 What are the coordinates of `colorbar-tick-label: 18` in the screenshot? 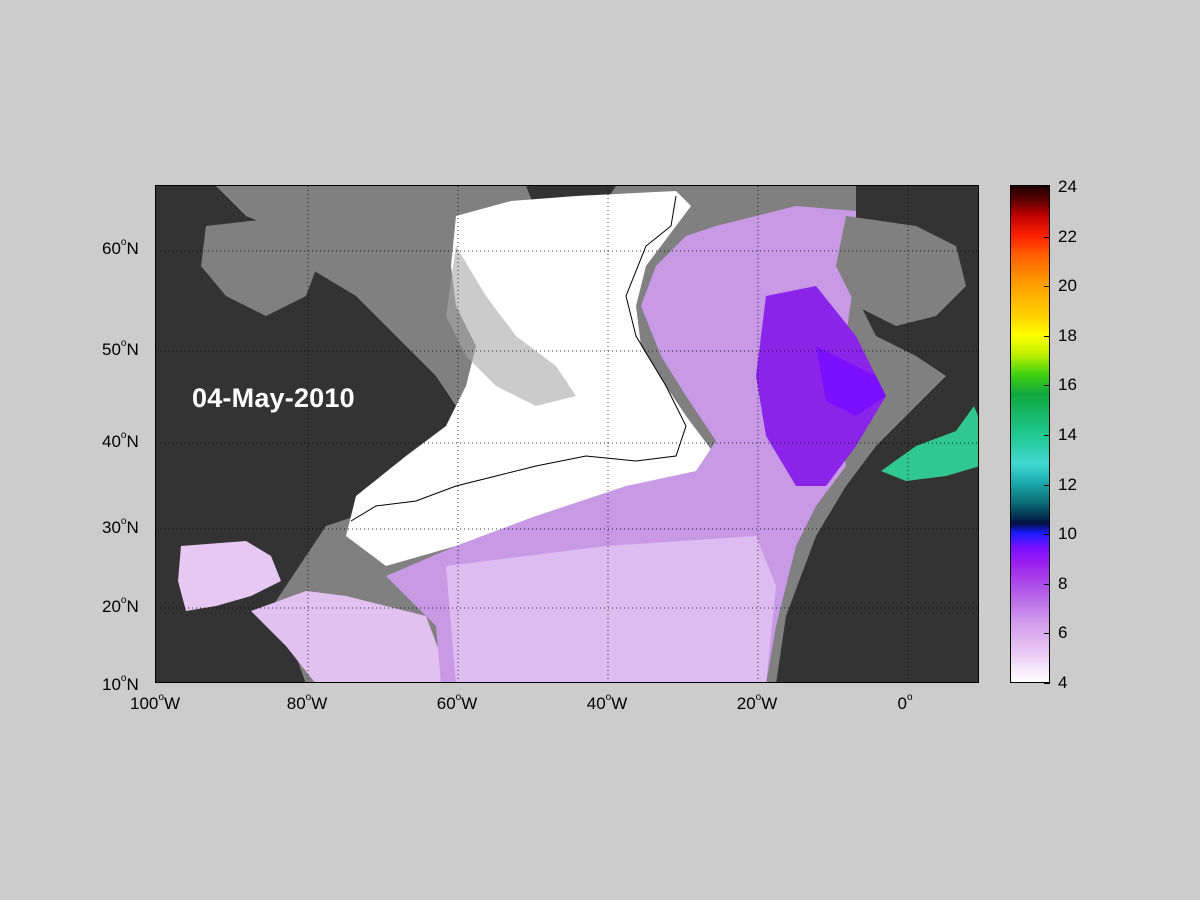 It's located at (1067, 335).